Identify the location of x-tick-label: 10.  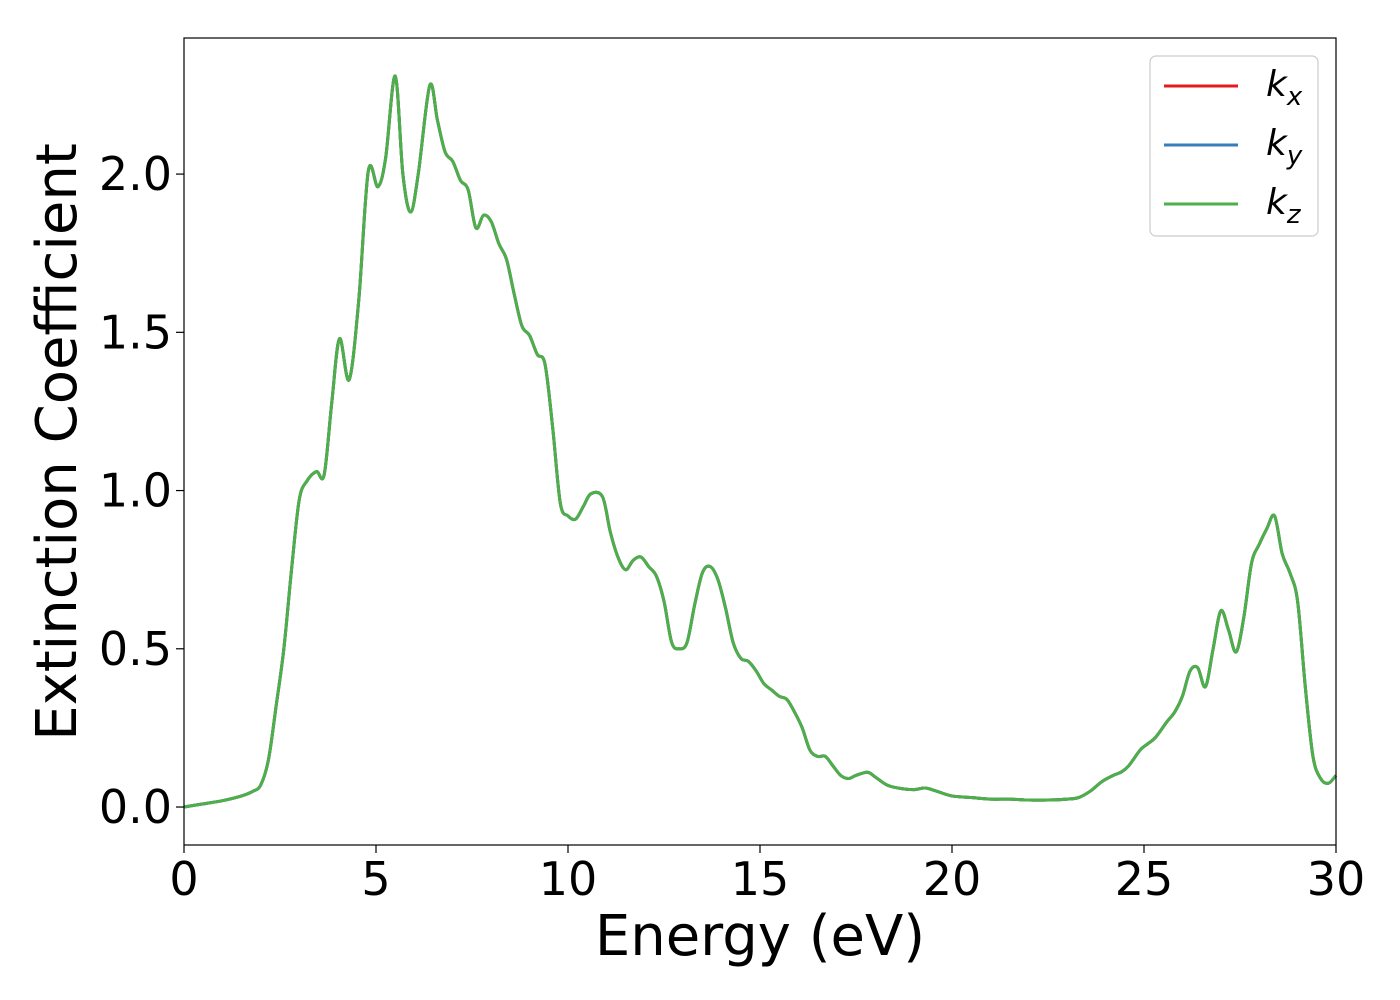
(568, 879).